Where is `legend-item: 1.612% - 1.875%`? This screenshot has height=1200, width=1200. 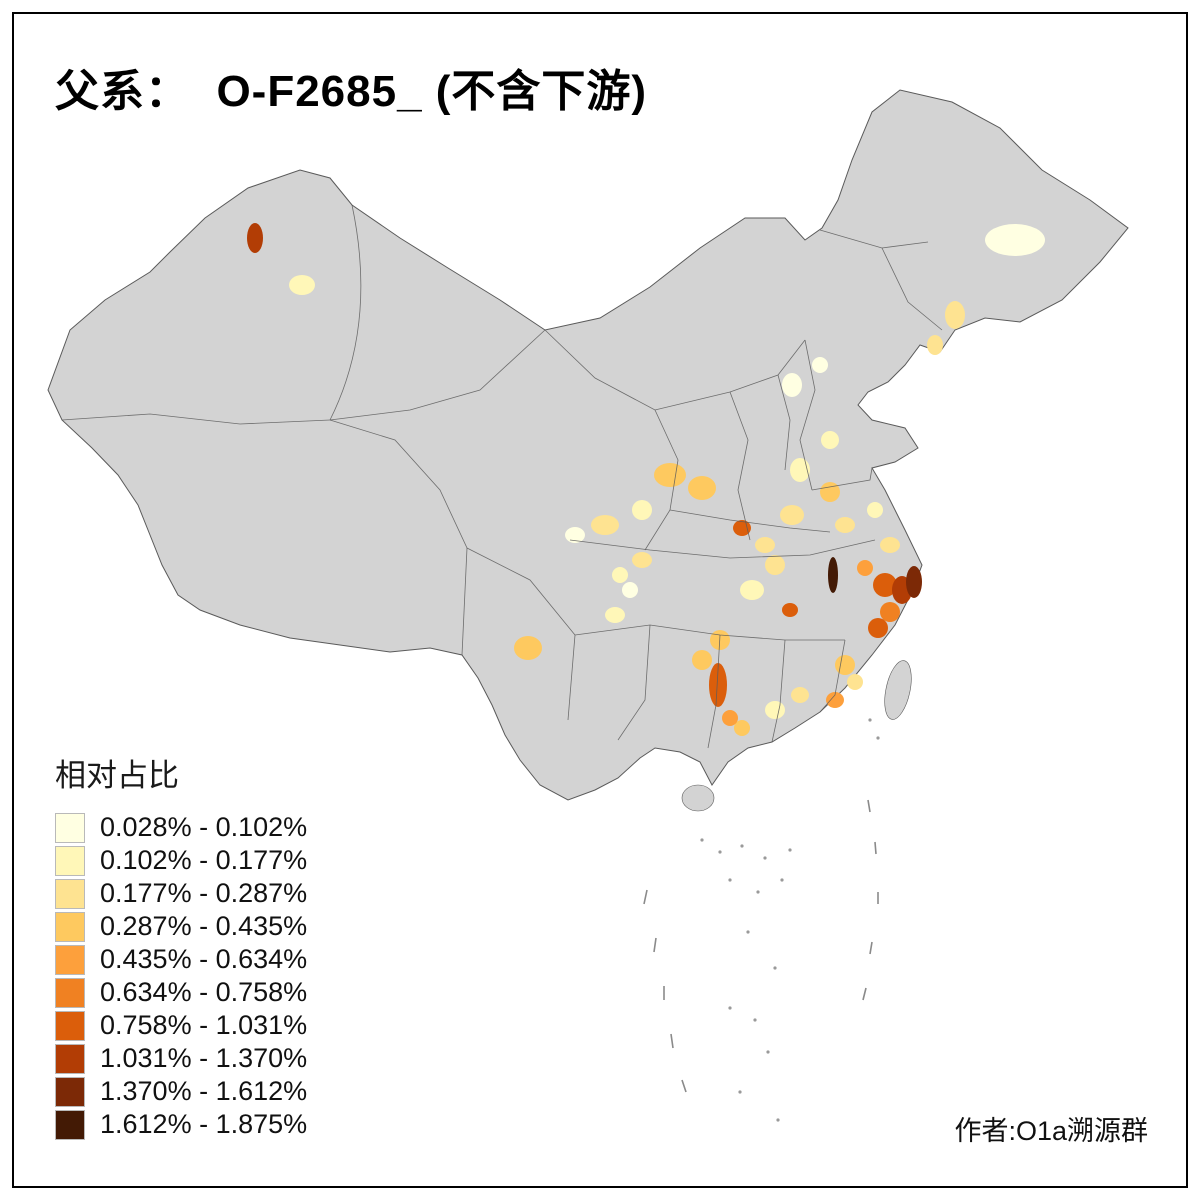 legend-item: 1.612% - 1.875% is located at coordinates (181, 1124).